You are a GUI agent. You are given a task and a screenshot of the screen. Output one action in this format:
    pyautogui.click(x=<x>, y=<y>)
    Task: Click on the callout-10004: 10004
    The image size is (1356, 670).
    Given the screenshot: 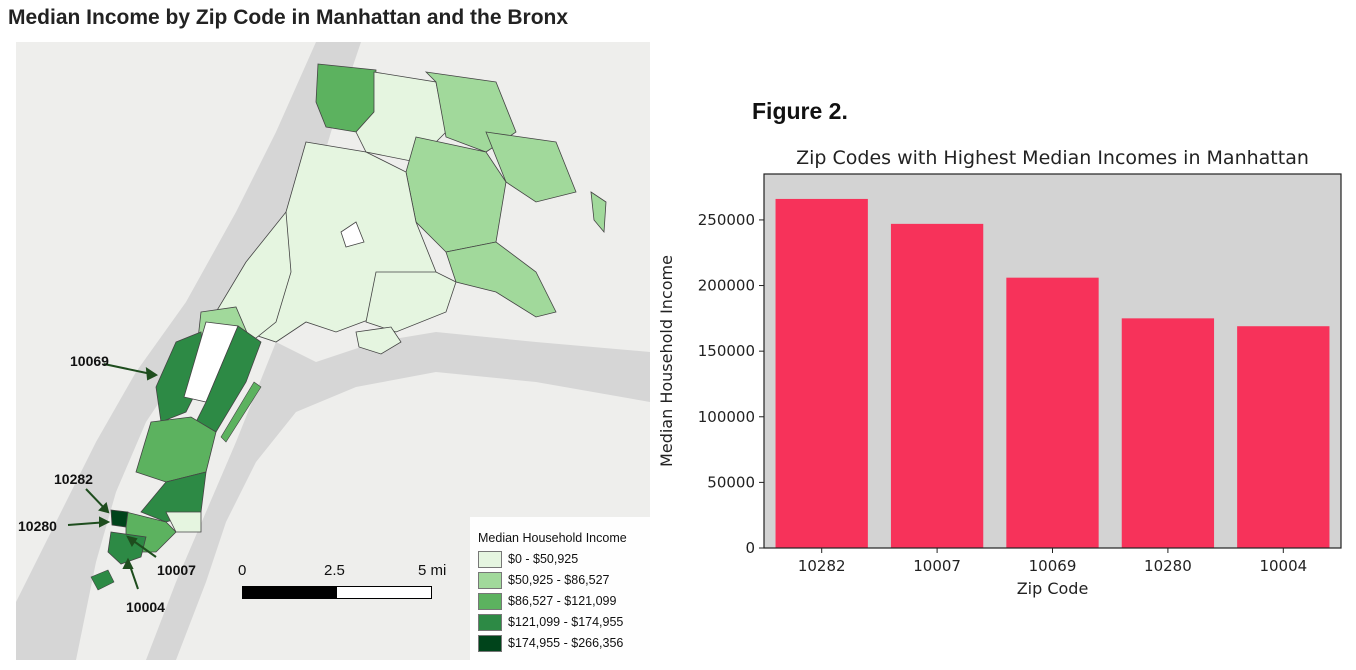 What is the action you would take?
    pyautogui.click(x=145, y=607)
    